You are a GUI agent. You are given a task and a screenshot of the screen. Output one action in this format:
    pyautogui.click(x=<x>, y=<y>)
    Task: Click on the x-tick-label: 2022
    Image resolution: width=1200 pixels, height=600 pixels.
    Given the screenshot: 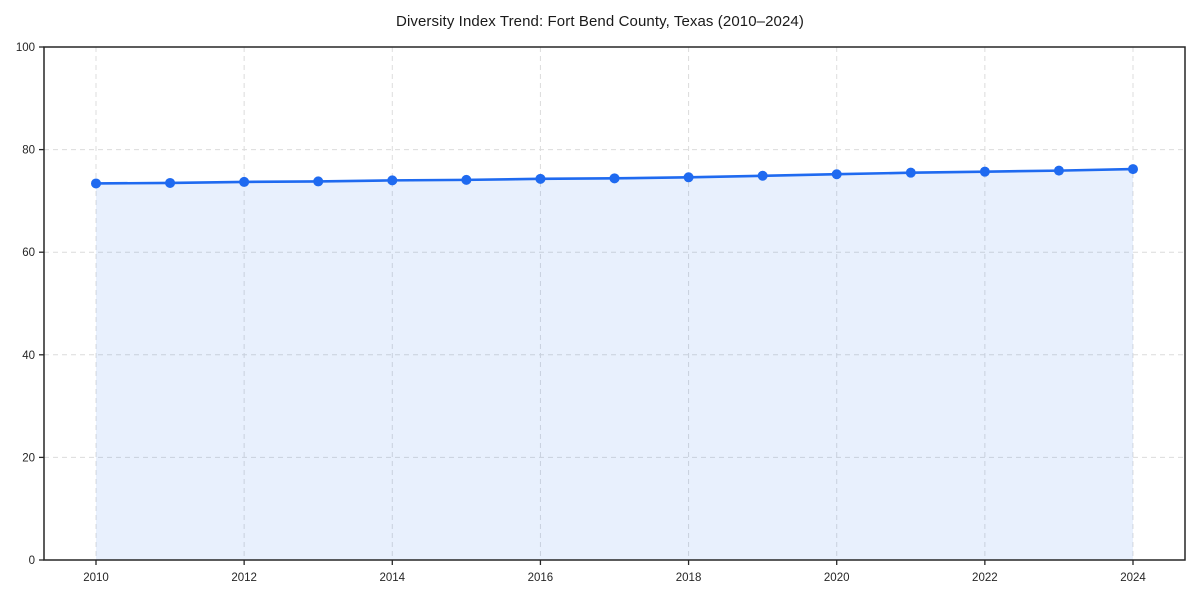 What is the action you would take?
    pyautogui.click(x=985, y=578)
    